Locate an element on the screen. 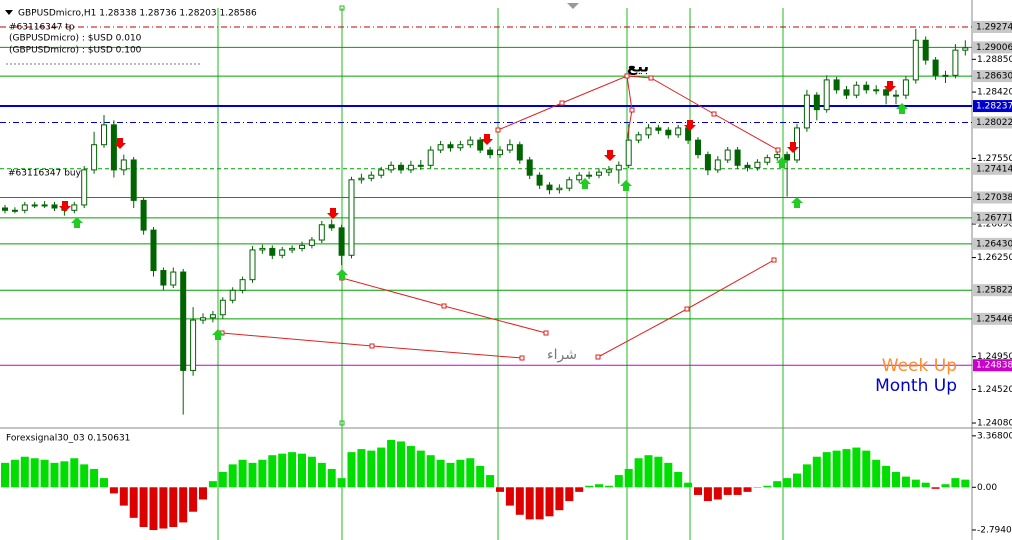  level-label: 1.26771 is located at coordinates (994, 218).